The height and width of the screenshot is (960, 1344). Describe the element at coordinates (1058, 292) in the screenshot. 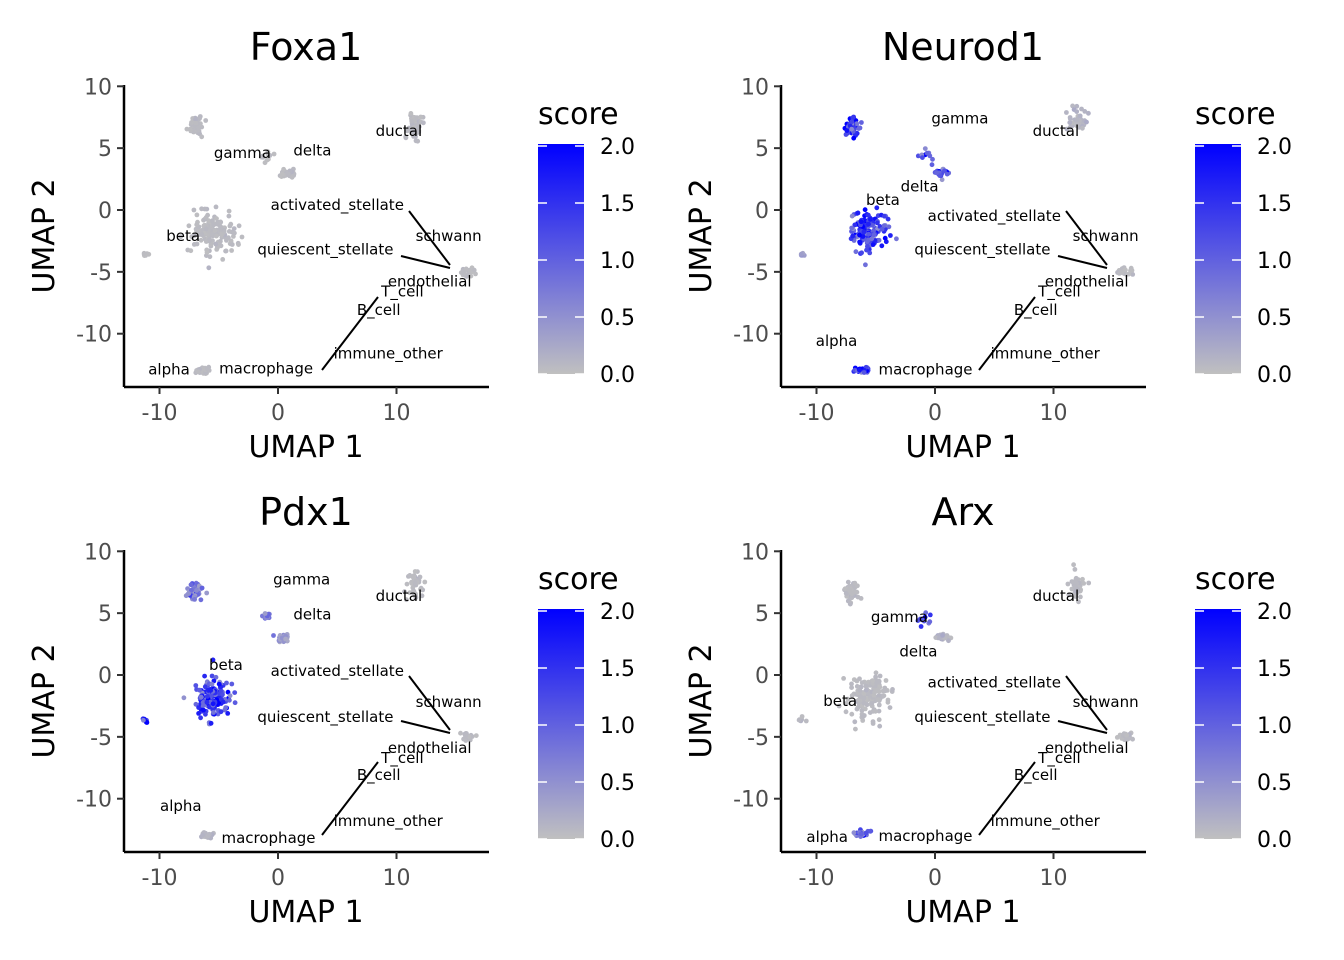

I see `cluster-label: T_cell` at that location.